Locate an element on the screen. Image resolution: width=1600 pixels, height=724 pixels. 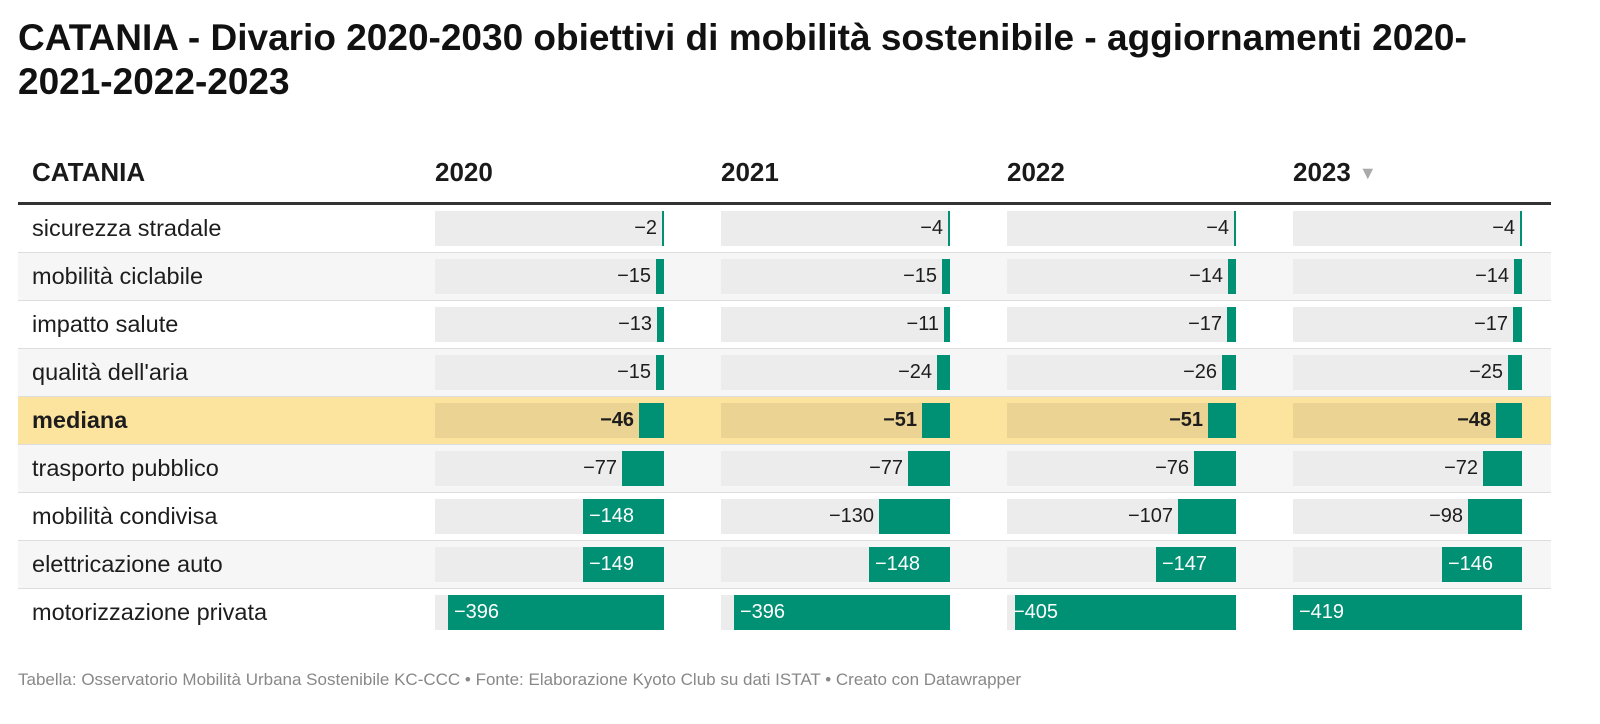
bar-cell: −26 is located at coordinates (1121, 372).